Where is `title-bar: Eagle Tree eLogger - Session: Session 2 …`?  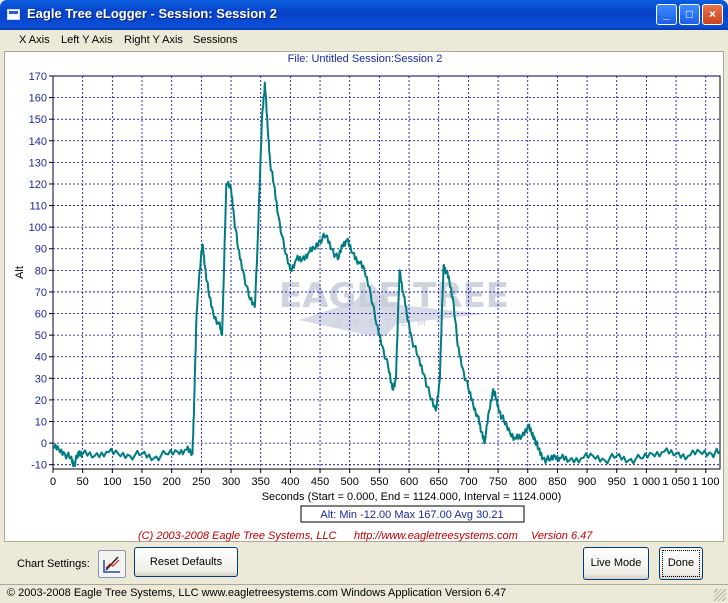
title-bar: Eagle Tree eLogger - Session: Session 2 … is located at coordinates (364, 15).